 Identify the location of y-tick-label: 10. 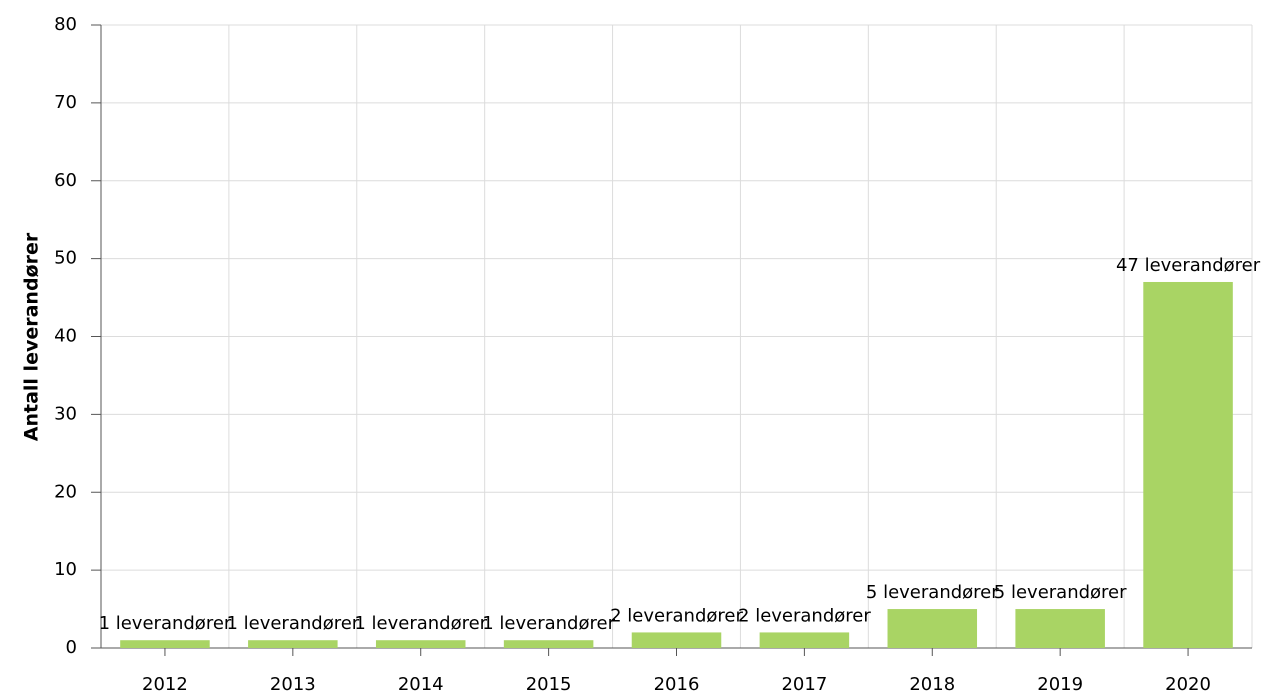
(65, 569).